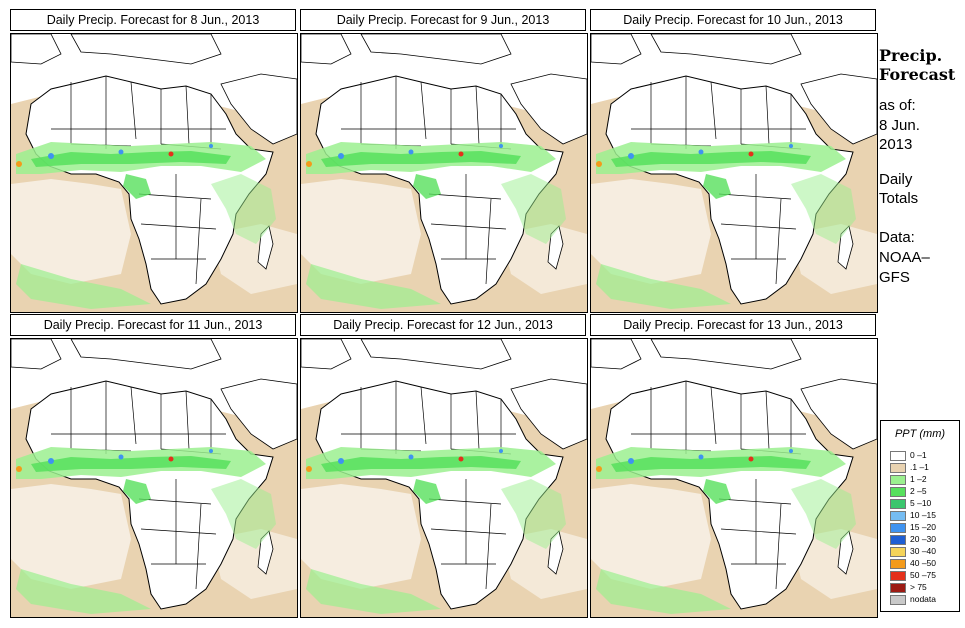  I want to click on legend-label: > 75, so click(918, 587).